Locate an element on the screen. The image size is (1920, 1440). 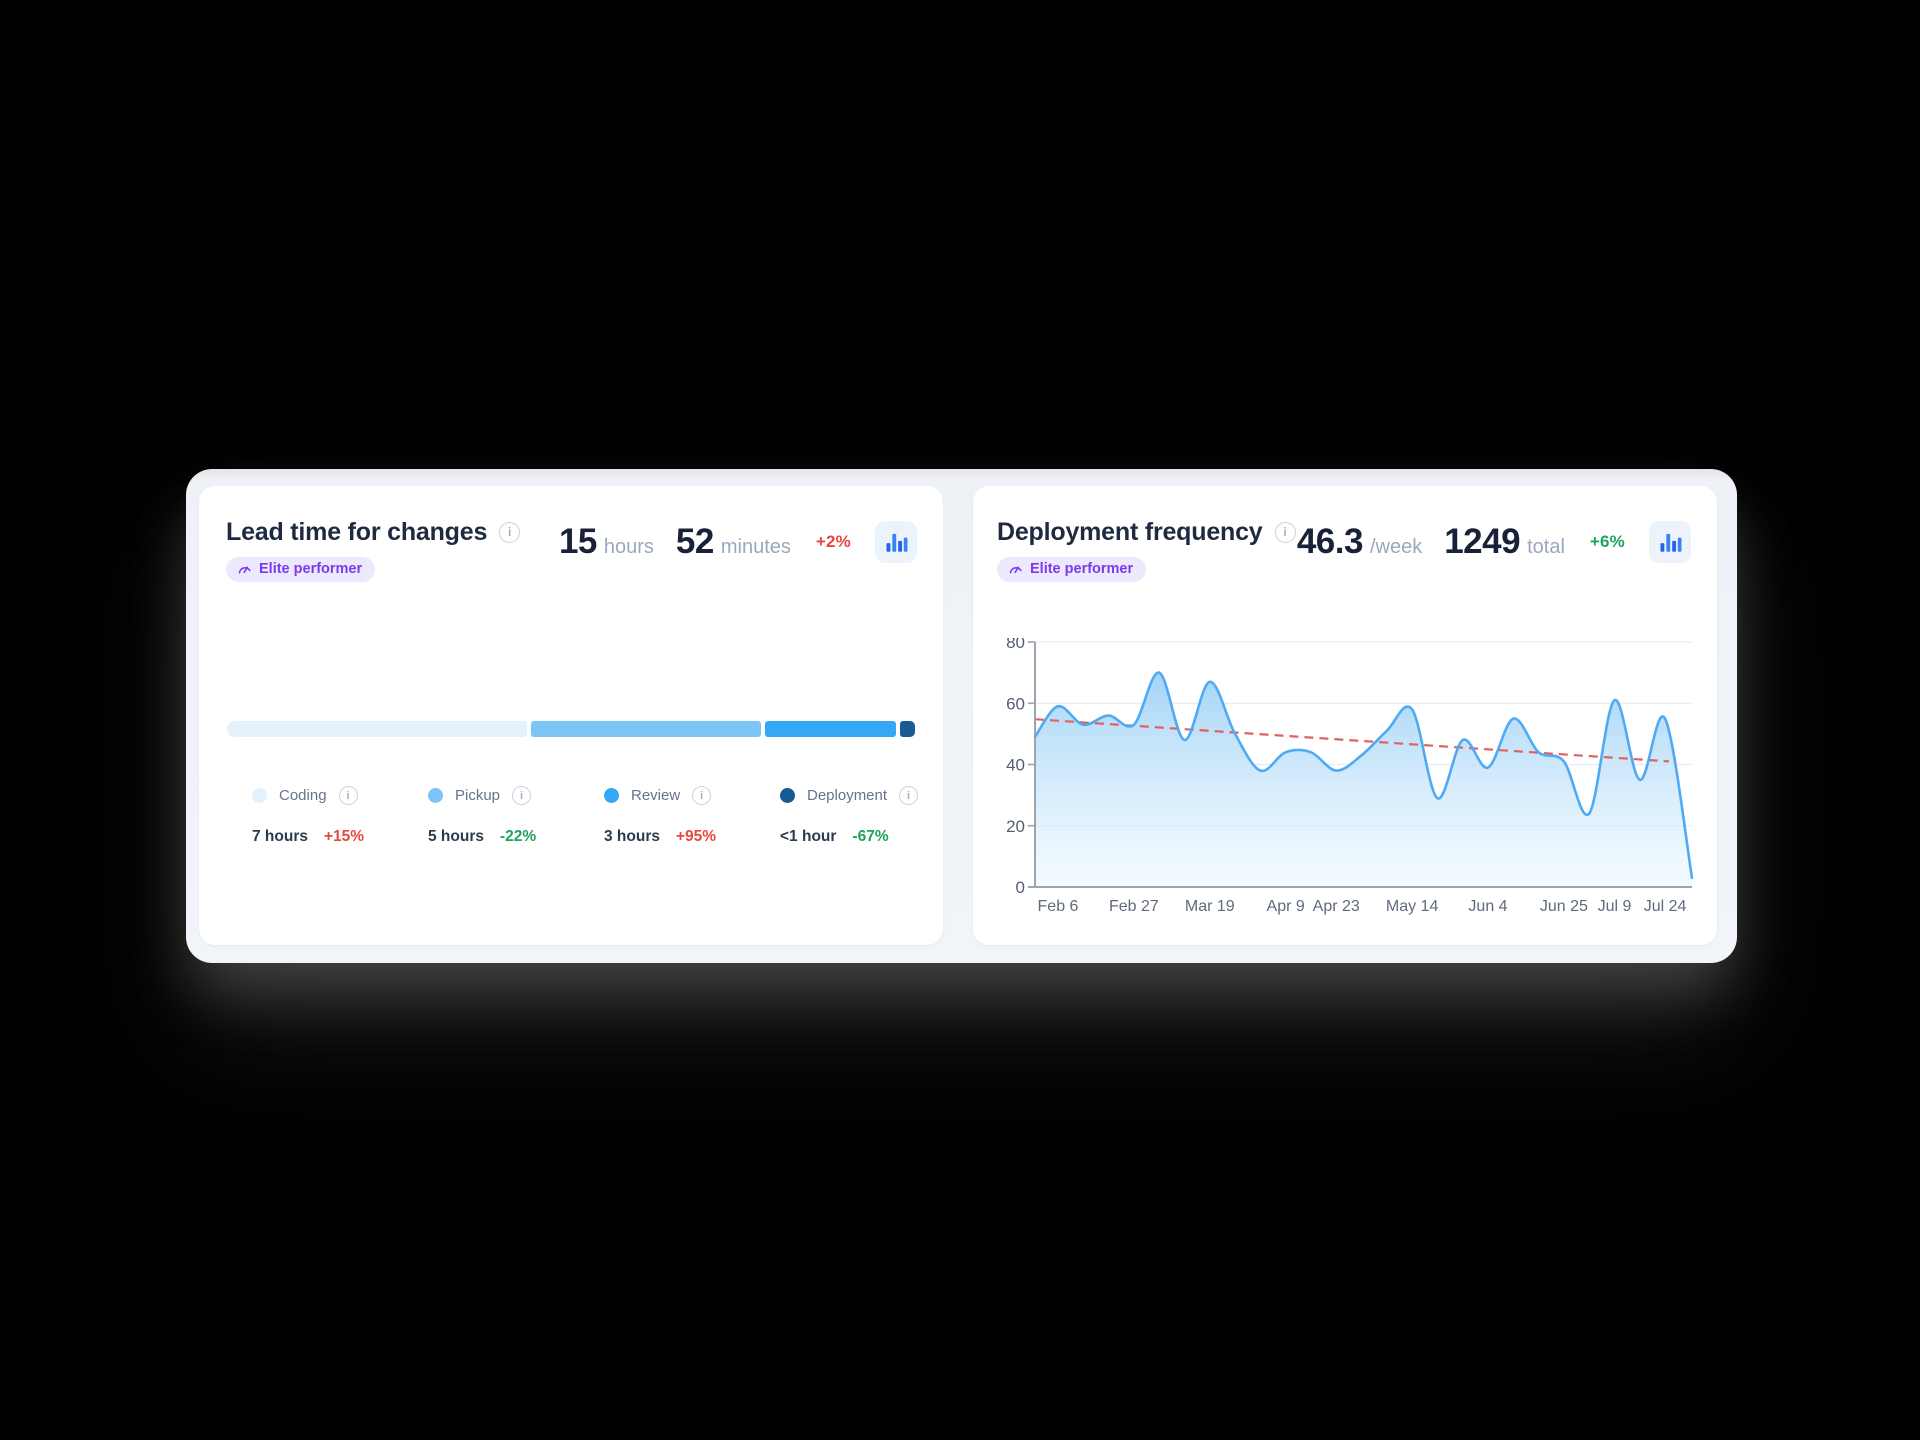
y-axis-label: 60 is located at coordinates (1015, 703).